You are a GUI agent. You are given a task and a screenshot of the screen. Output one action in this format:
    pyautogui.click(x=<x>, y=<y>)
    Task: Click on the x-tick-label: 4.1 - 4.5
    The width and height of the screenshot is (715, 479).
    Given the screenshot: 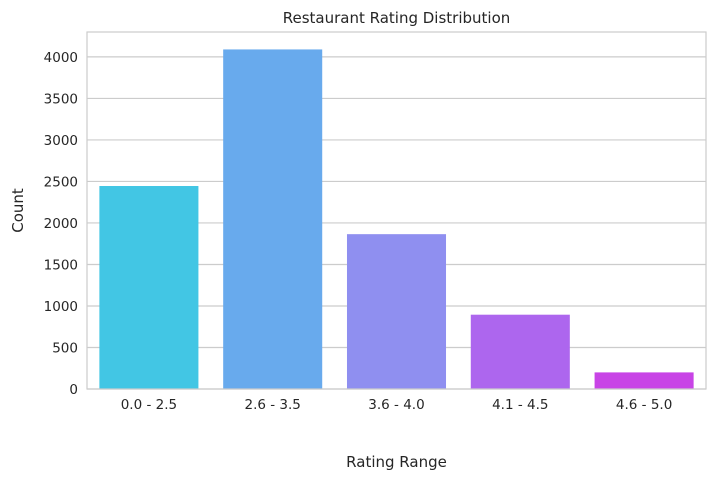 What is the action you would take?
    pyautogui.click(x=520, y=405)
    